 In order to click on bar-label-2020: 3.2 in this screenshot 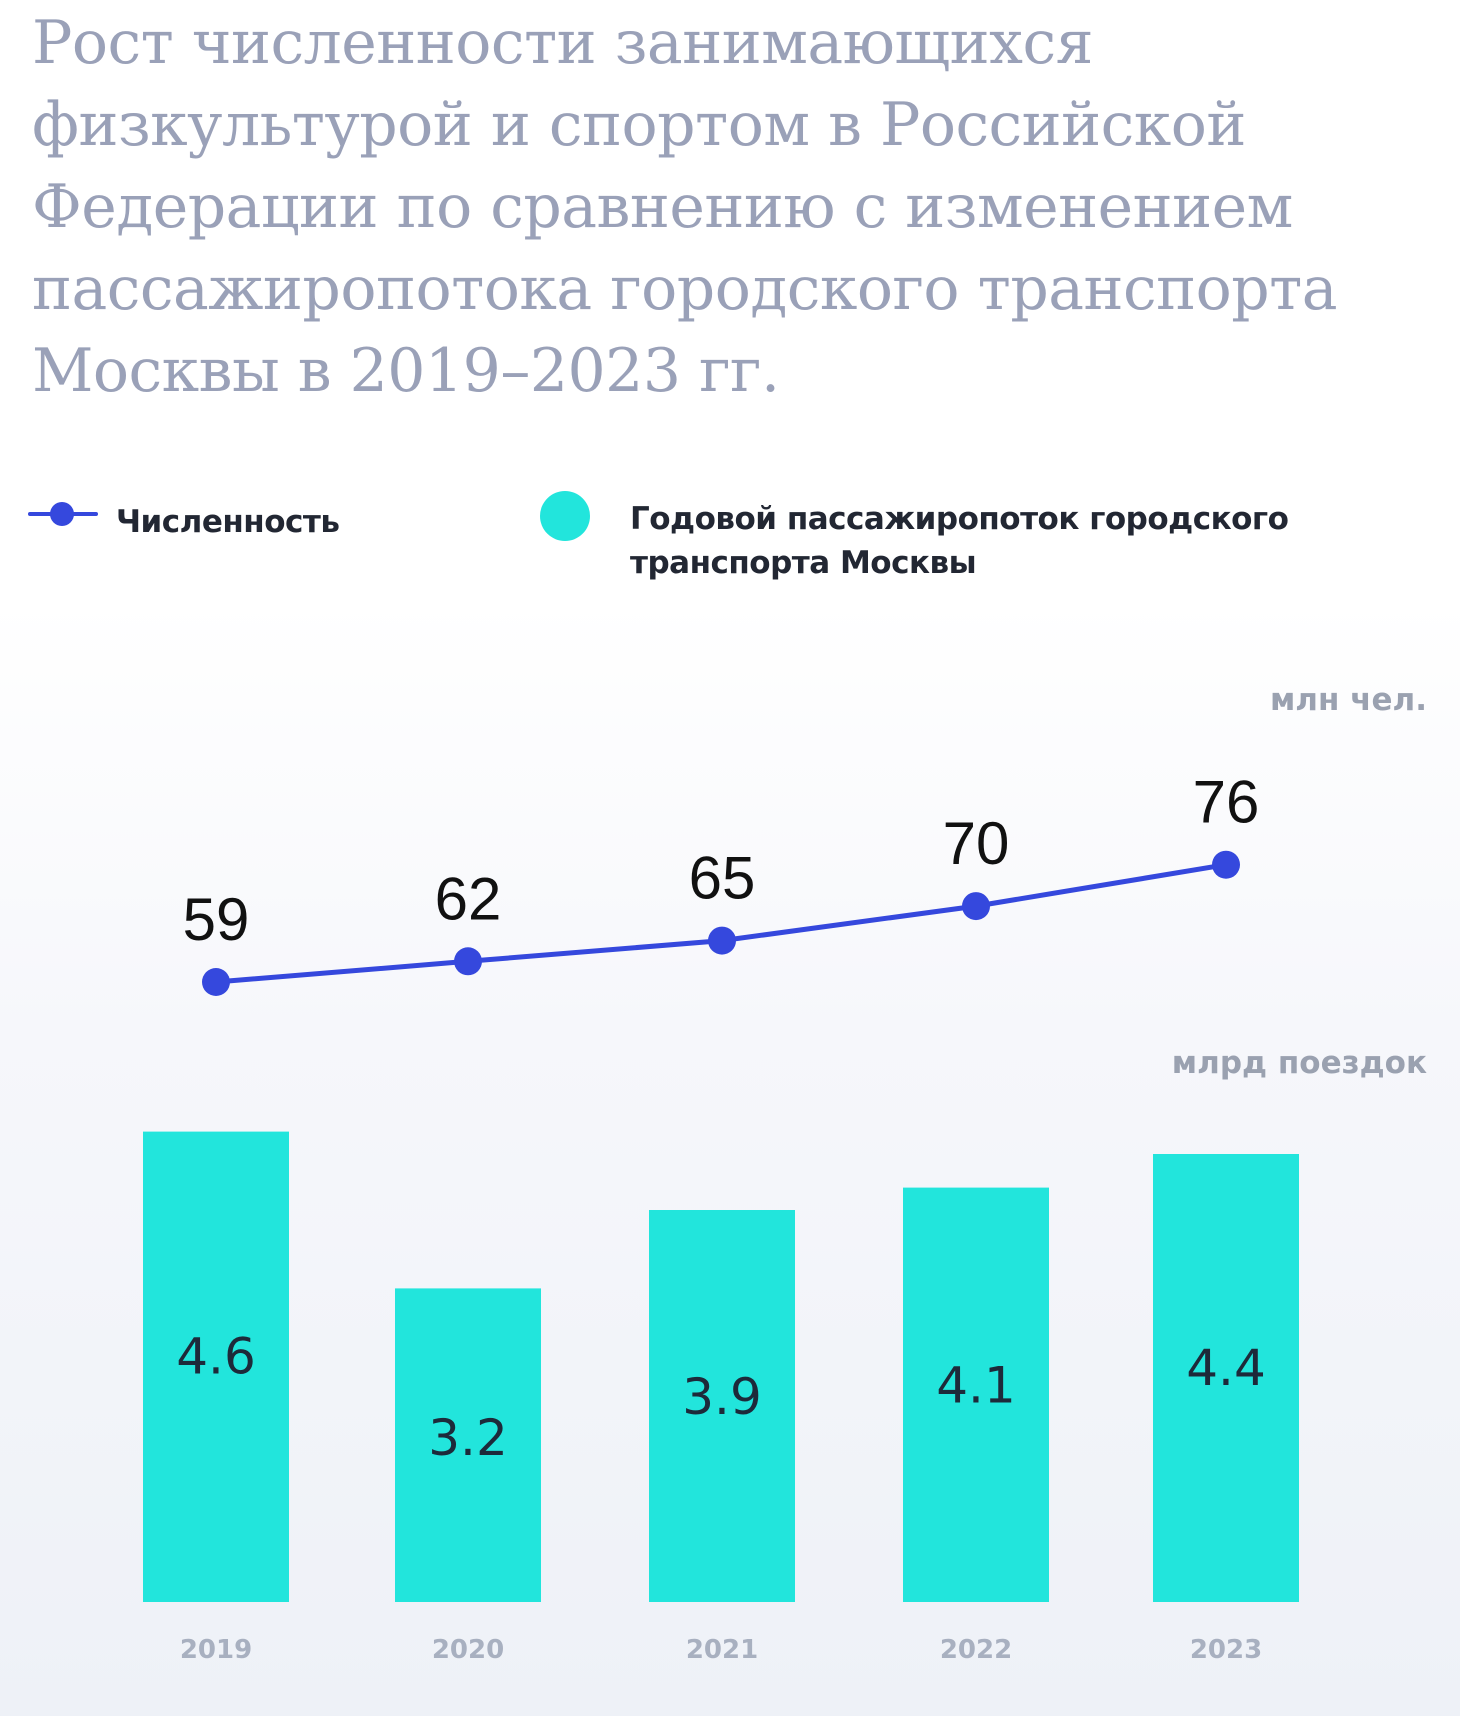, I will do `click(468, 1438)`.